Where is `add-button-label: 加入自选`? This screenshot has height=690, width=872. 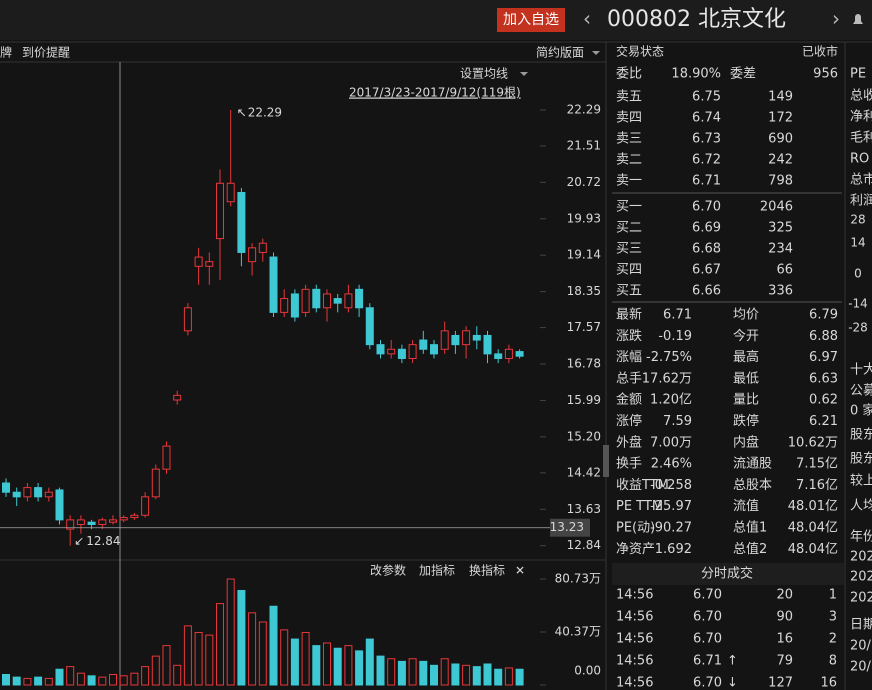 add-button-label: 加入自选 is located at coordinates (531, 20).